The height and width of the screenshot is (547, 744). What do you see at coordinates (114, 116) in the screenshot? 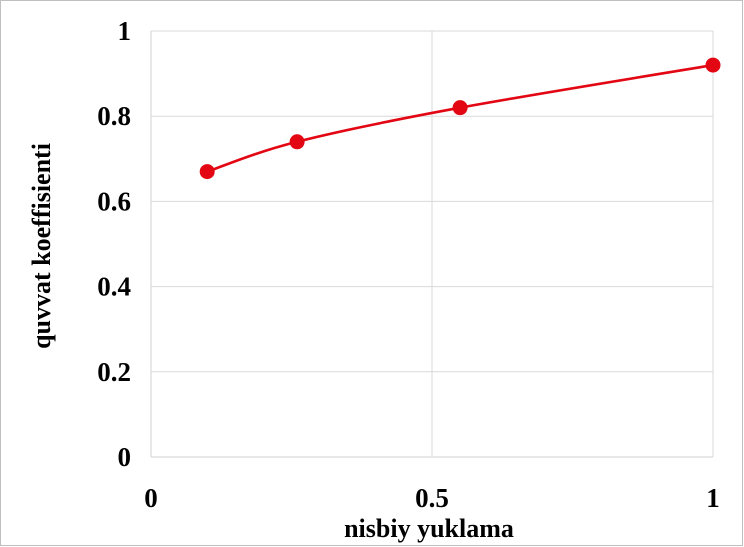
I see `y-tick-label: 0.8` at bounding box center [114, 116].